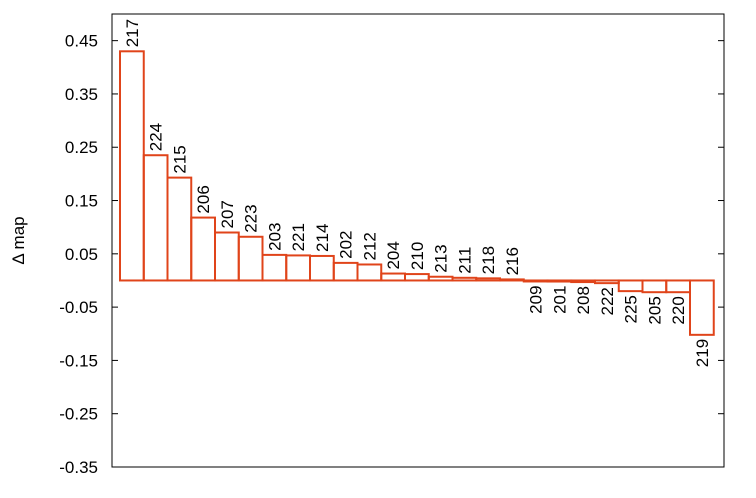  Describe the element at coordinates (464, 260) in the screenshot. I see `bar-label: 211` at that location.